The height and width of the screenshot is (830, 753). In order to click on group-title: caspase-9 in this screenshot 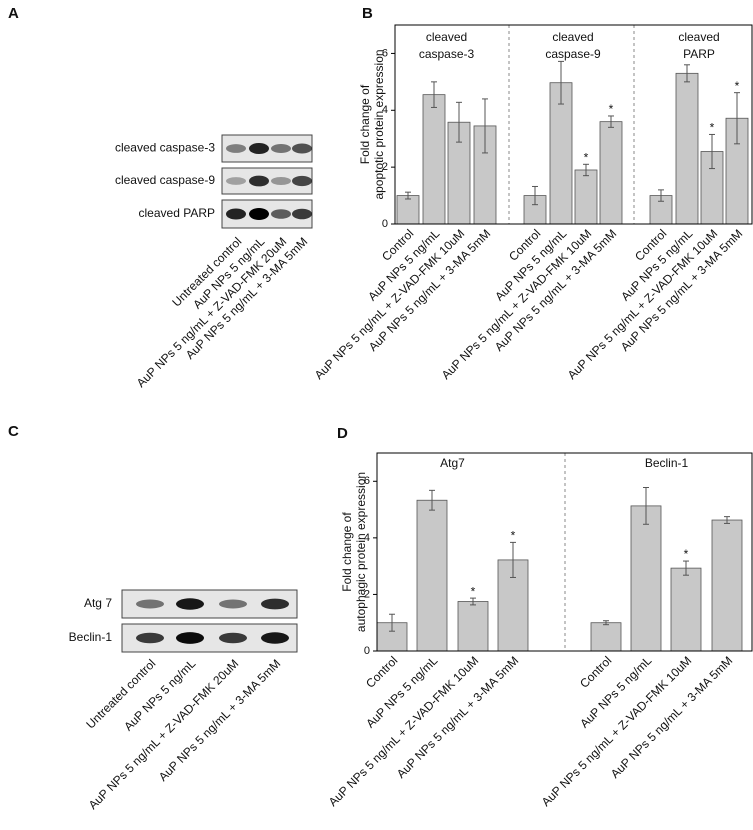, I will do `click(573, 54)`.